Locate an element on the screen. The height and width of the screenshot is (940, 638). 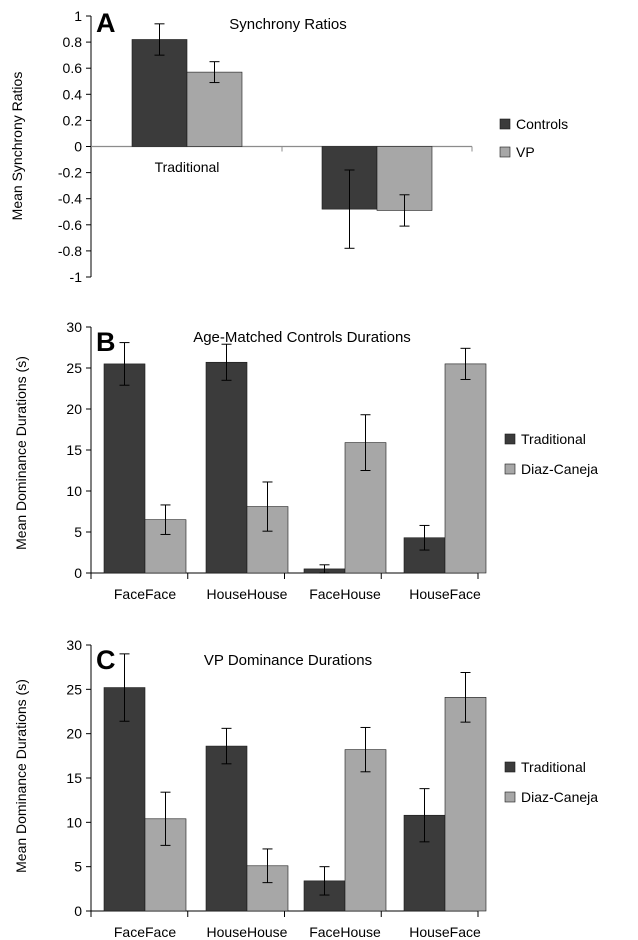
y-axis-label: Mean Synchrony Ratios is located at coordinates (17, 146).